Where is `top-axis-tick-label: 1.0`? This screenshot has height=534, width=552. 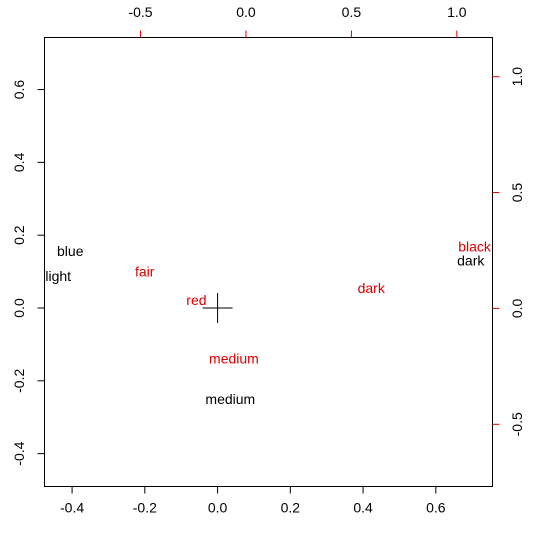
top-axis-tick-label: 1.0 is located at coordinates (457, 12).